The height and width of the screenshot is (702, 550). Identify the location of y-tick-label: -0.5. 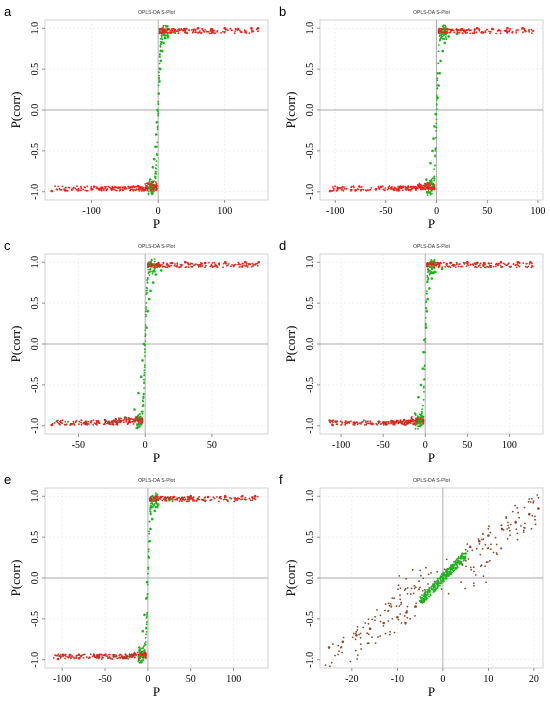
(35, 385).